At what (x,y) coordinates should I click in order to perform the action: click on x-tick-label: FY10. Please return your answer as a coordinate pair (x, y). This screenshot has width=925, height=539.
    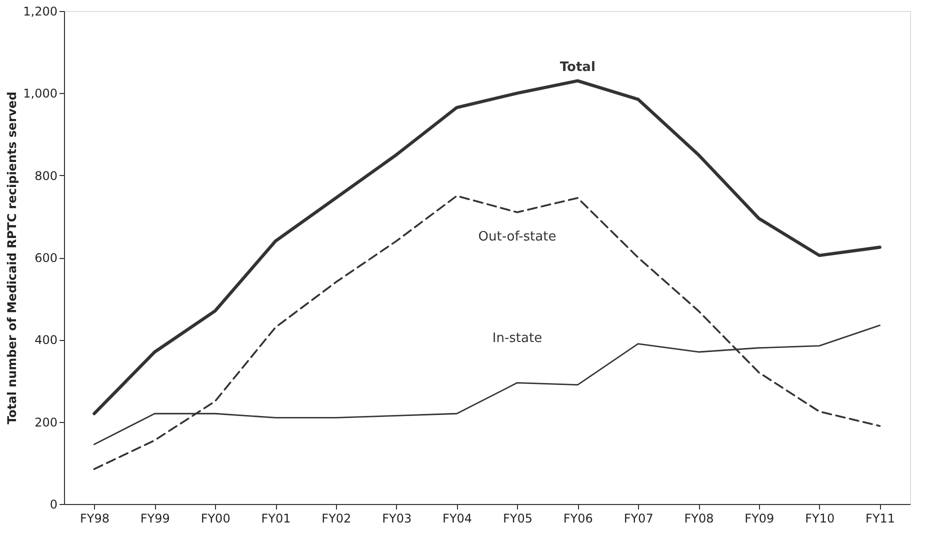
    Looking at the image, I should click on (820, 519).